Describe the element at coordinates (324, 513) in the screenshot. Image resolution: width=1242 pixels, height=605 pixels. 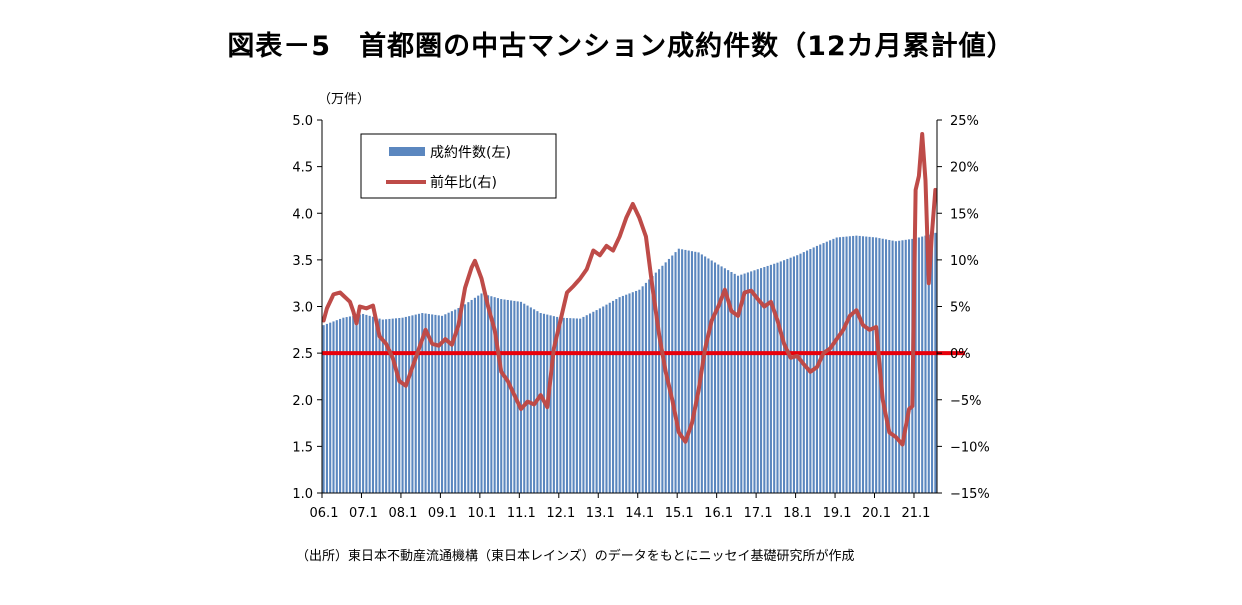
I see `x-tick-label: 06.1` at that location.